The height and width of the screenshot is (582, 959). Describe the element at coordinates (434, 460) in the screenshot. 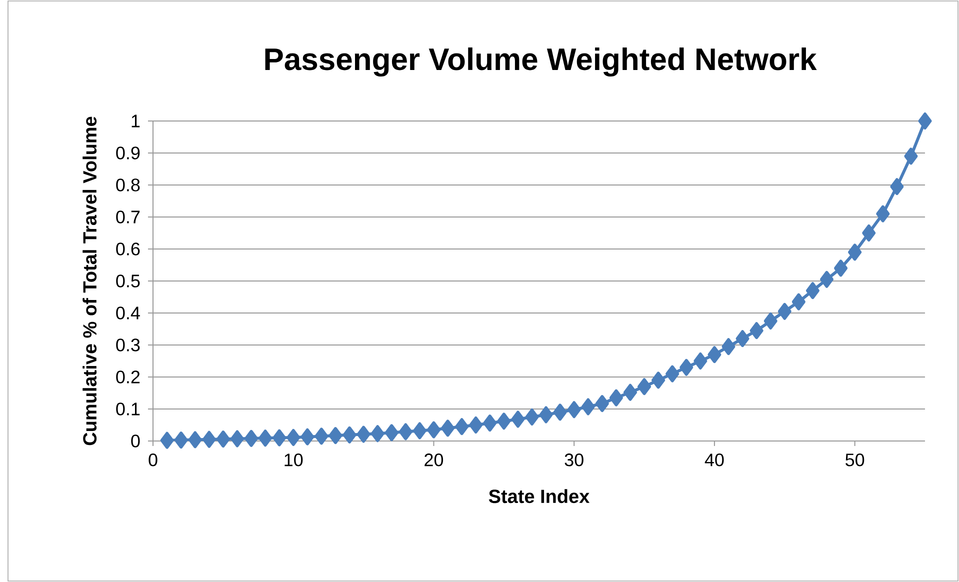

I see `x-tick-label: 20` at that location.